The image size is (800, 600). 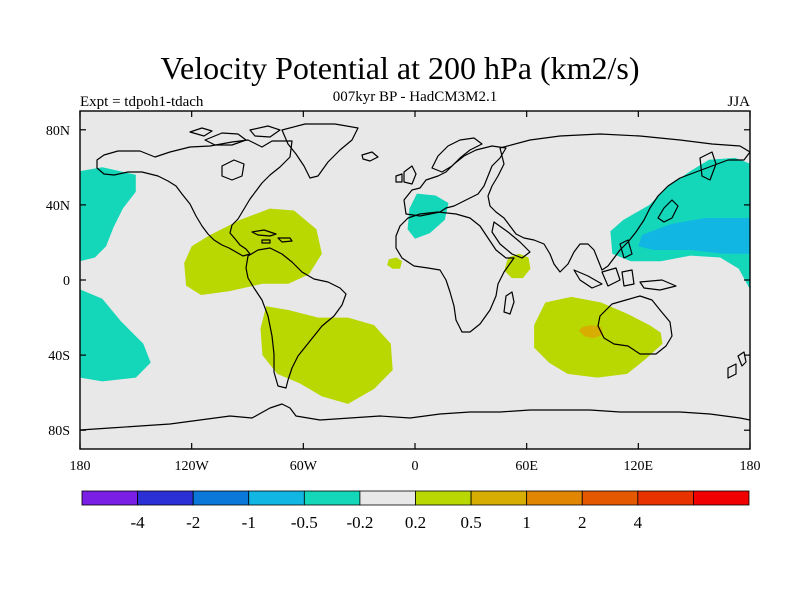 What do you see at coordinates (415, 522) in the screenshot?
I see `colorbar-label: 0.2` at bounding box center [415, 522].